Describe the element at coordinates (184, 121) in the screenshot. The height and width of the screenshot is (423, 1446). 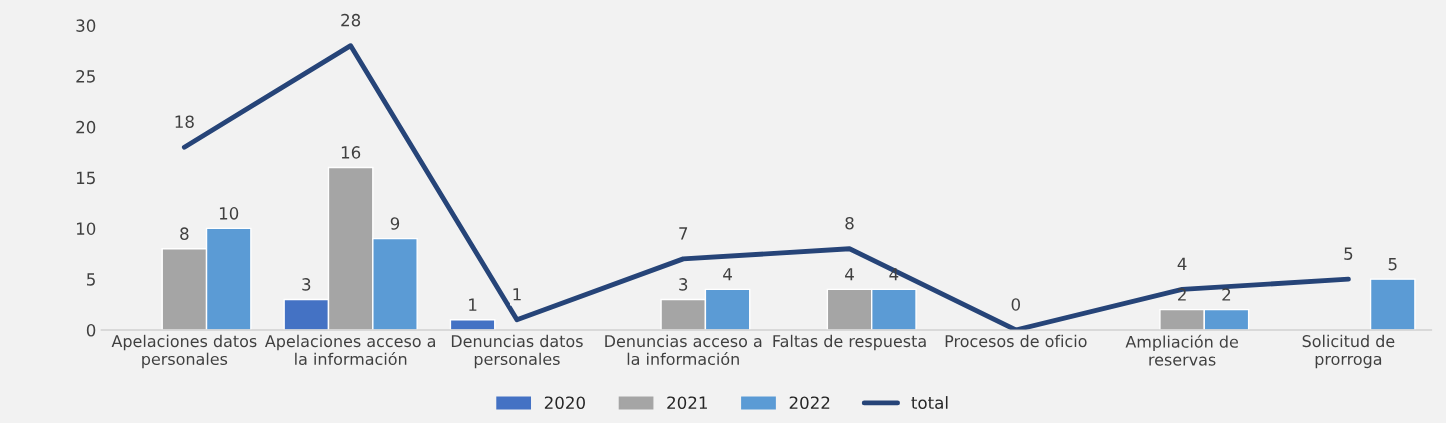
I see `data-label: 18` at that location.